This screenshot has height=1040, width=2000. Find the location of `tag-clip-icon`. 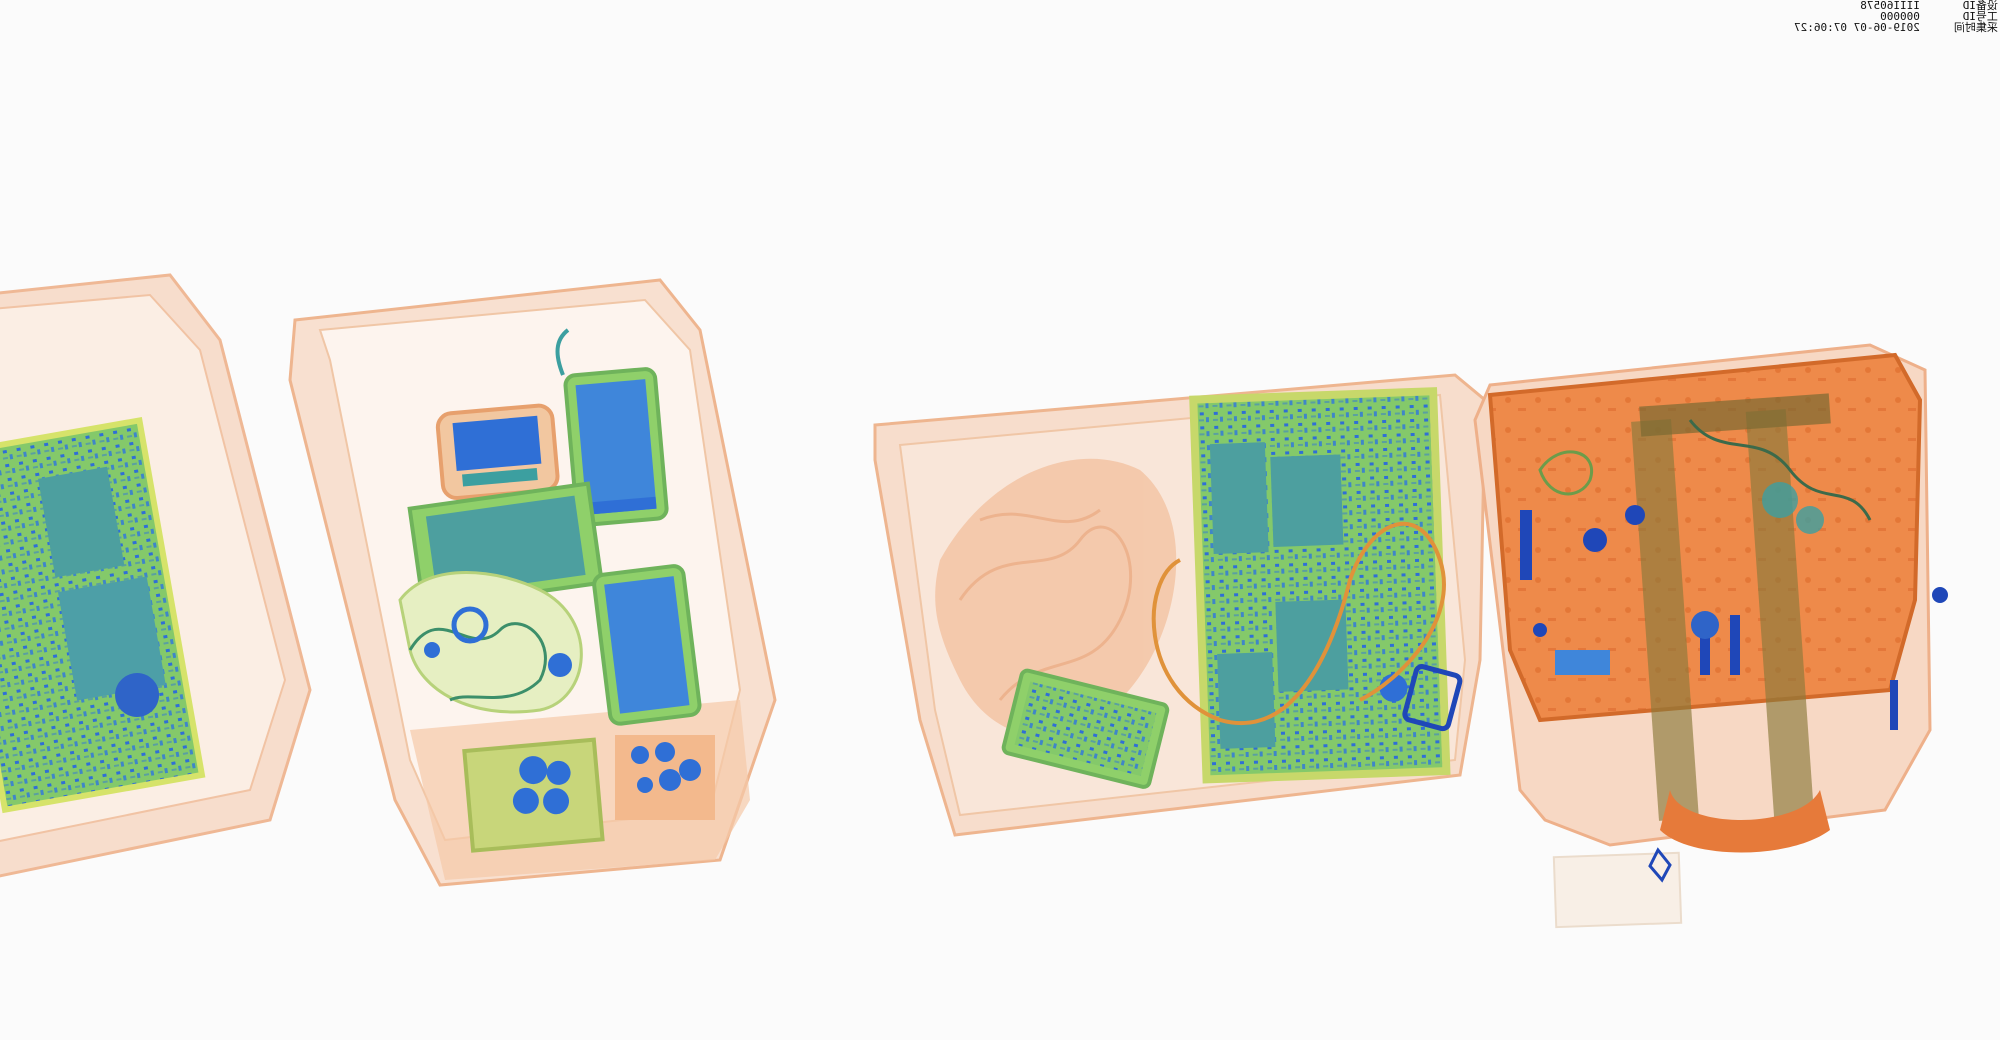

tag-clip-icon is located at coordinates (1660, 865).